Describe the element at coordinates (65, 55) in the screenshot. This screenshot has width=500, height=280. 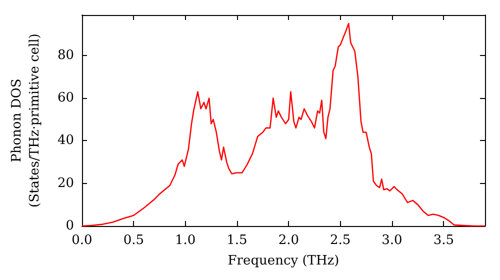
I see `y-tick-label: 80` at that location.